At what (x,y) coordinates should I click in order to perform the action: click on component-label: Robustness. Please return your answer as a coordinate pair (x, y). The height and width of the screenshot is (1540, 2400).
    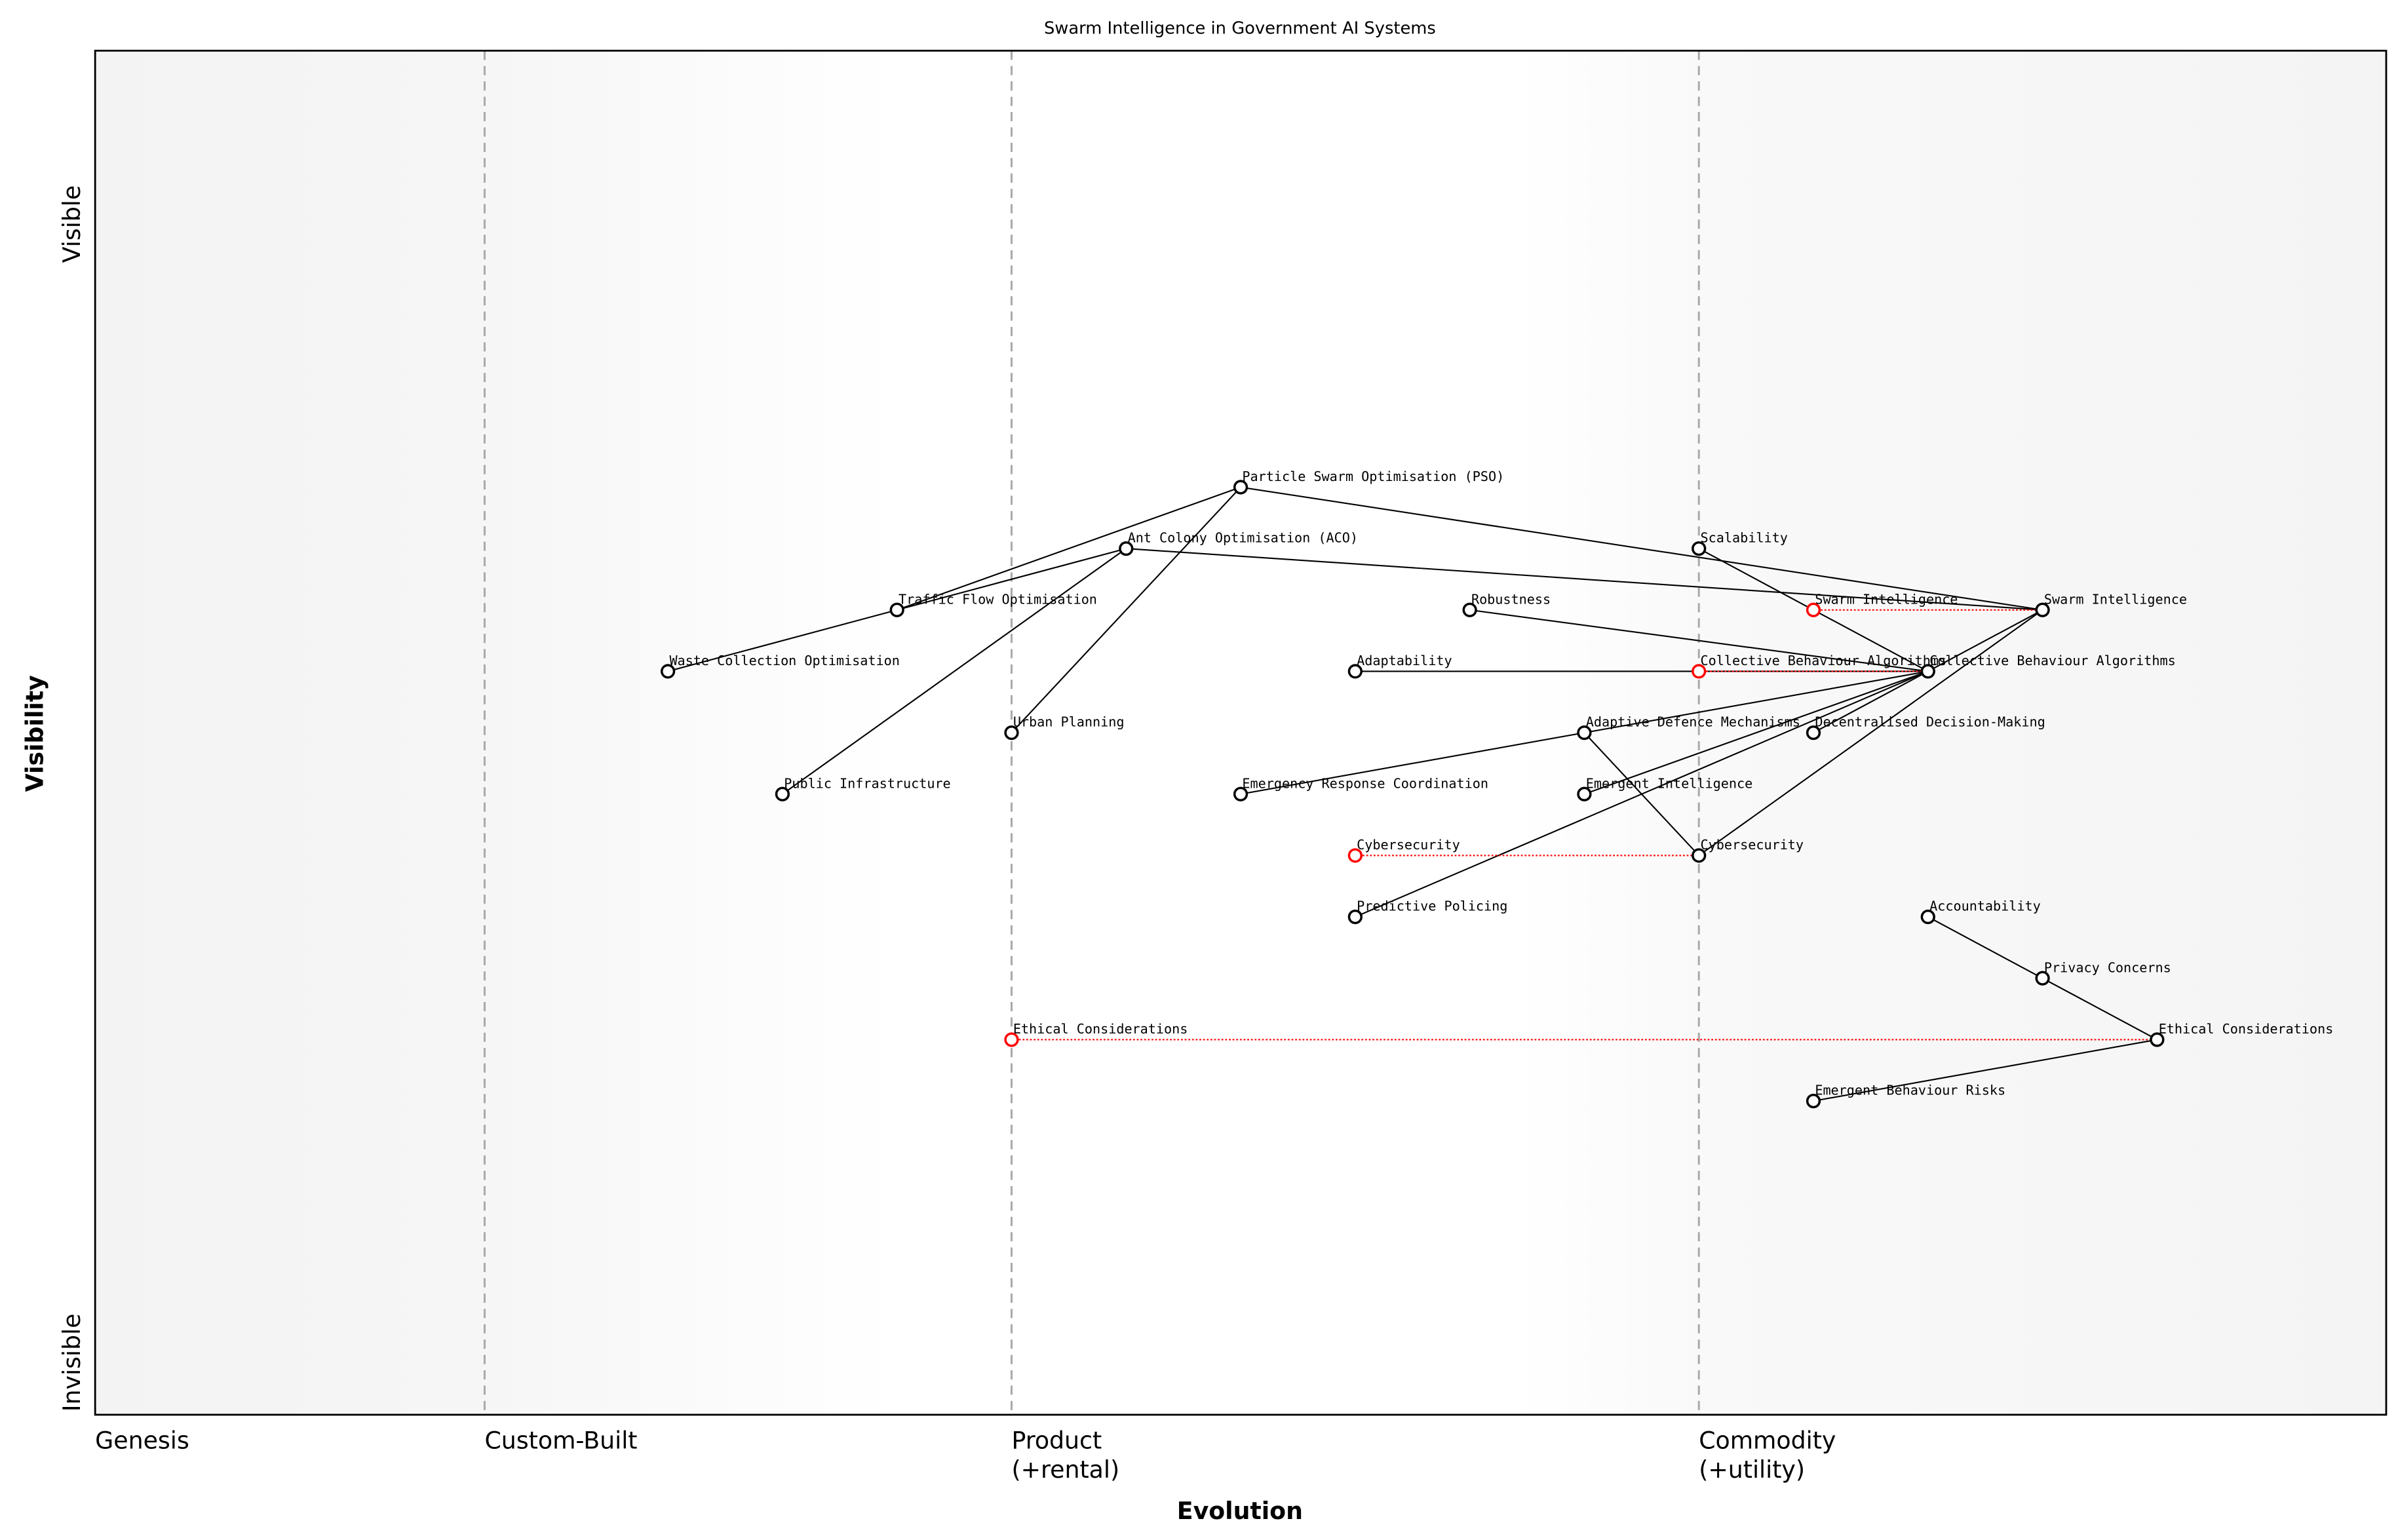
    Looking at the image, I should click on (1511, 599).